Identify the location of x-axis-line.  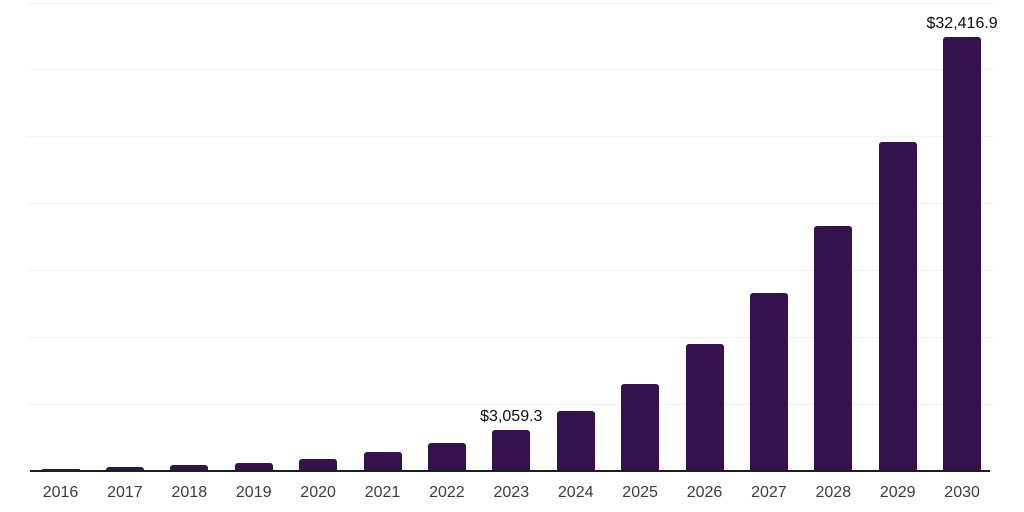
(510, 471).